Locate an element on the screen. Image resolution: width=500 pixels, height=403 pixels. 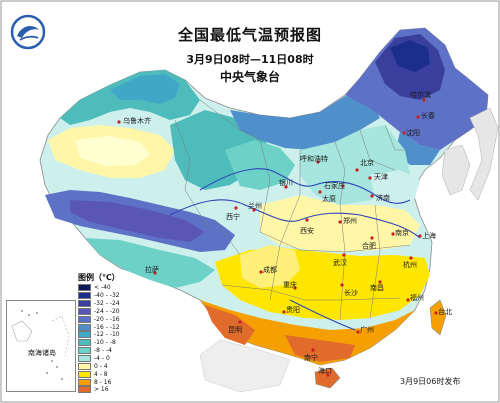
legend-item: -16 - -12 is located at coordinates (102, 327).